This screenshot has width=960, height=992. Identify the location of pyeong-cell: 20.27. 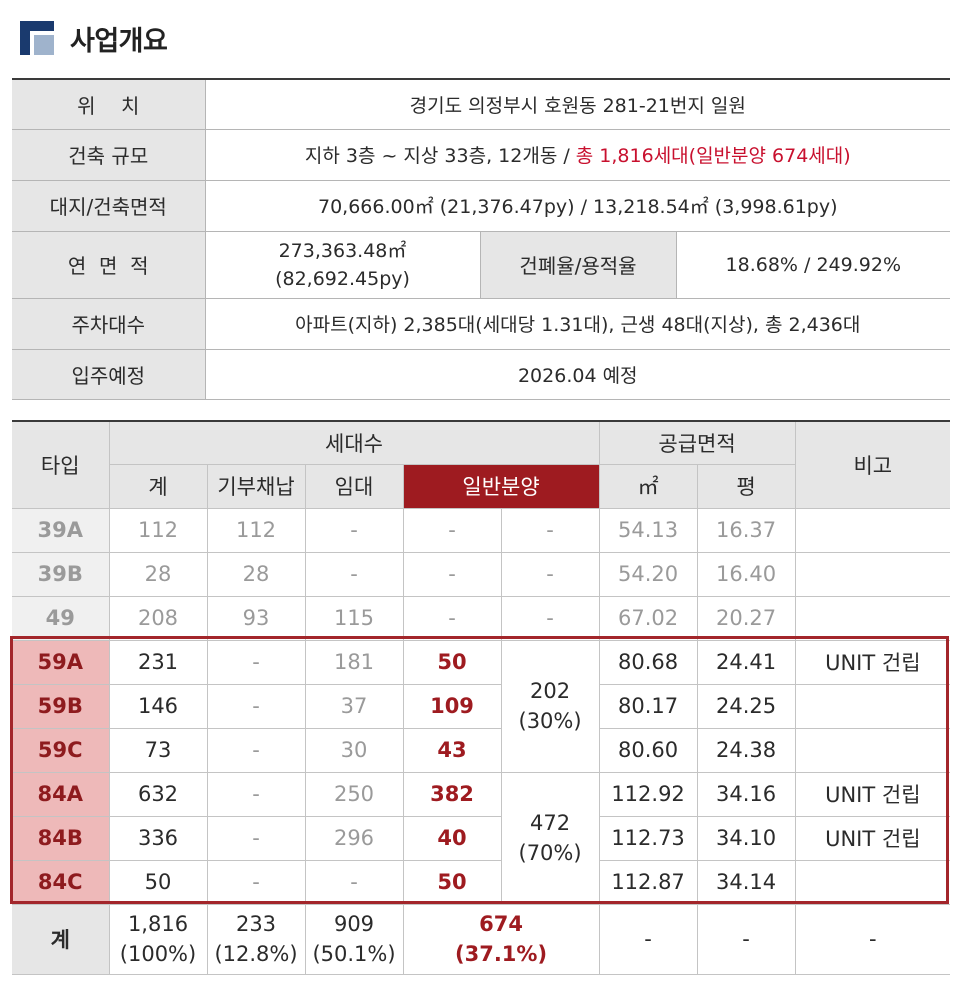
(746, 618).